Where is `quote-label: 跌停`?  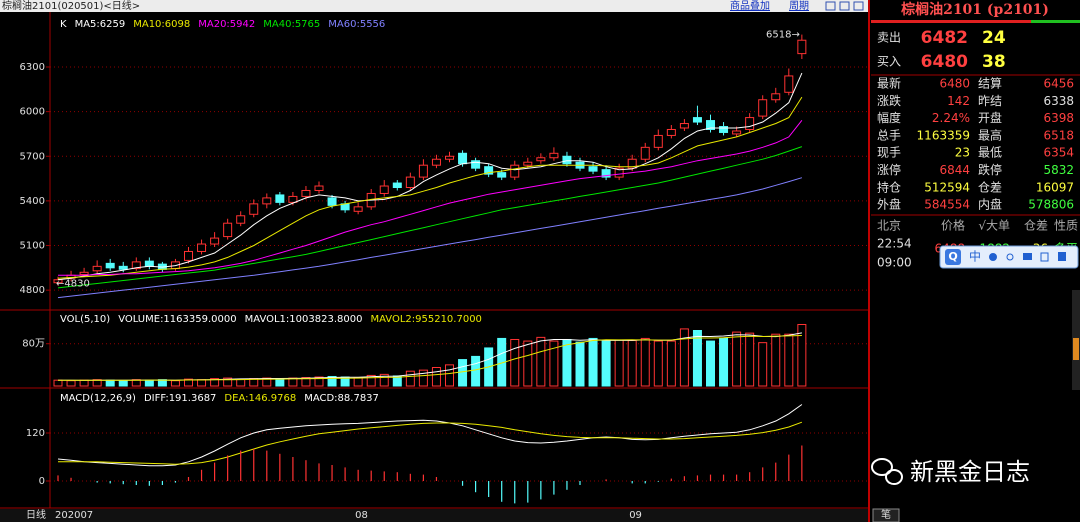
quote-label: 跌停 is located at coordinates (990, 169).